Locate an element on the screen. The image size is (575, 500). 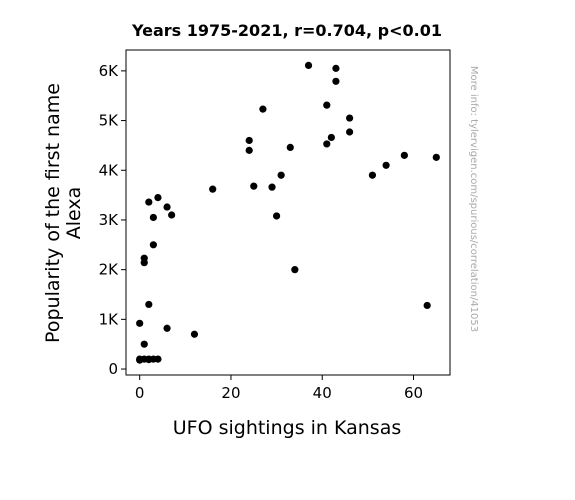
y-tick-label: 3K is located at coordinates (109, 220).